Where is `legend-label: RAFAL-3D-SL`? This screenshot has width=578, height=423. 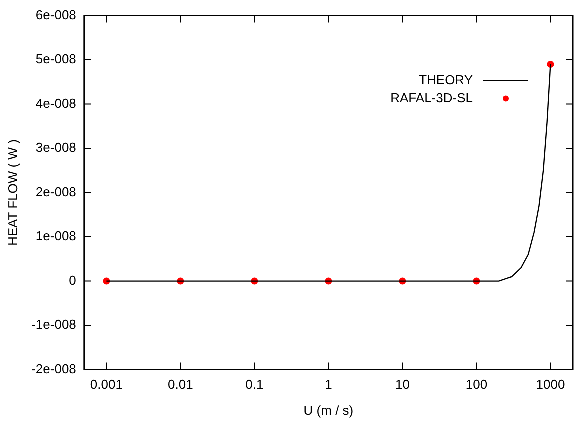
legend-label: RAFAL-3D-SL is located at coordinates (431, 98).